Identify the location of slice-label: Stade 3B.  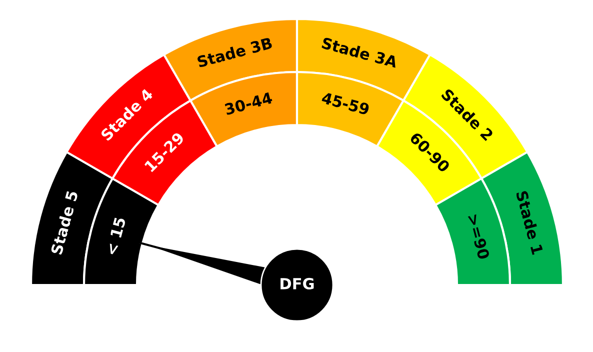
(234, 52).